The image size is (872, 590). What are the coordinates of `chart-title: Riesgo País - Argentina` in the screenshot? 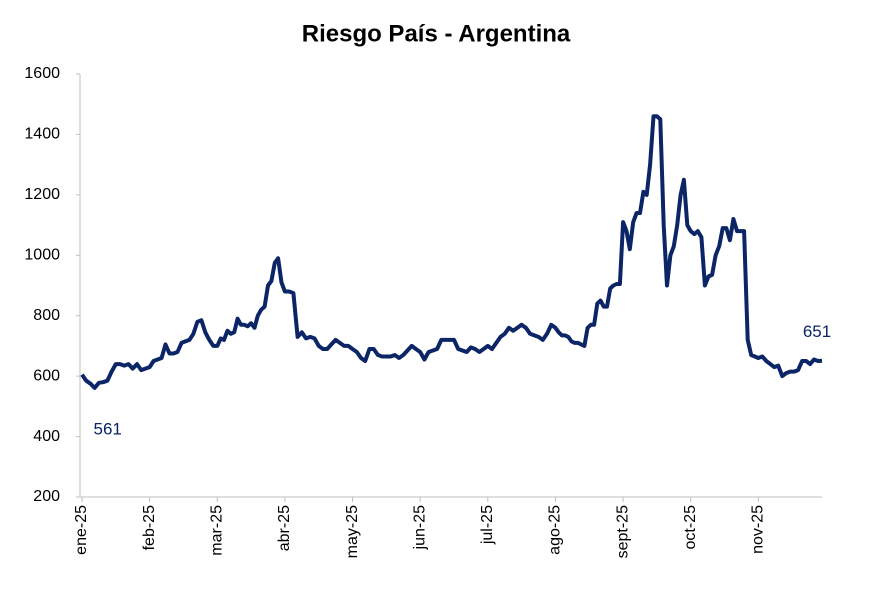 It's located at (436, 33).